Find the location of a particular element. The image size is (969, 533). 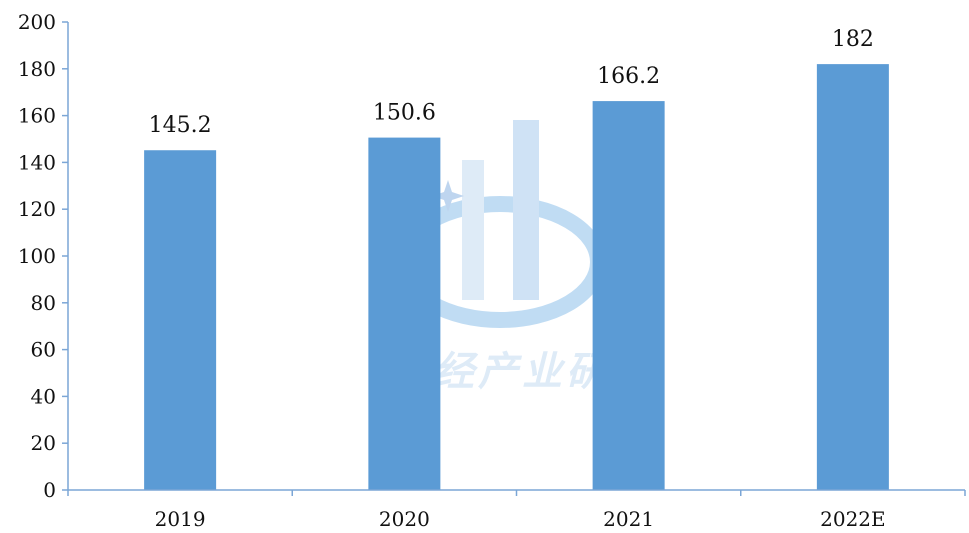

y-tick-label: 20 is located at coordinates (43, 443).